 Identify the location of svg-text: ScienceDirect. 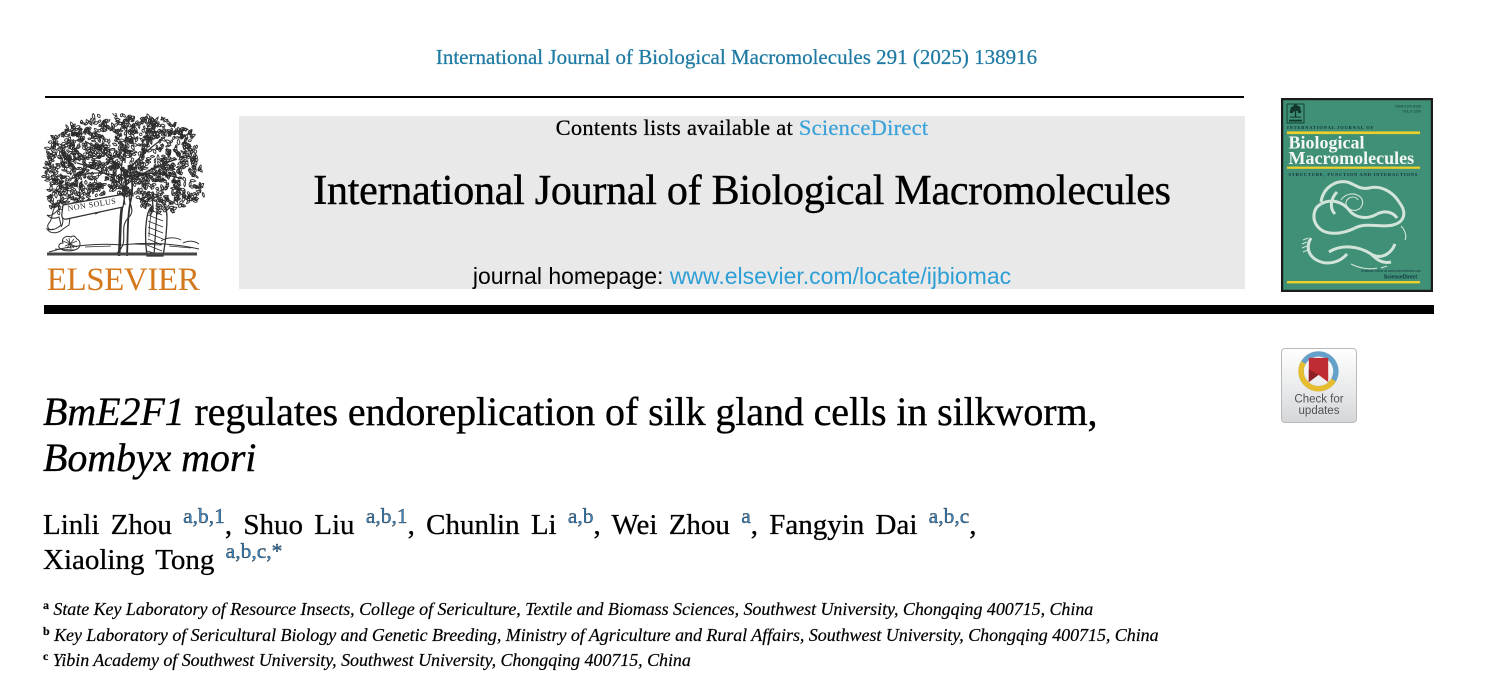
(1400, 278).